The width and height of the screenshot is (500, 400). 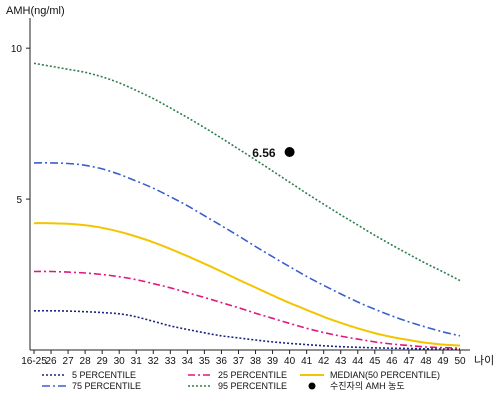 What do you see at coordinates (246, 329) in the screenshot?
I see `series-line-5-percentile` at bounding box center [246, 329].